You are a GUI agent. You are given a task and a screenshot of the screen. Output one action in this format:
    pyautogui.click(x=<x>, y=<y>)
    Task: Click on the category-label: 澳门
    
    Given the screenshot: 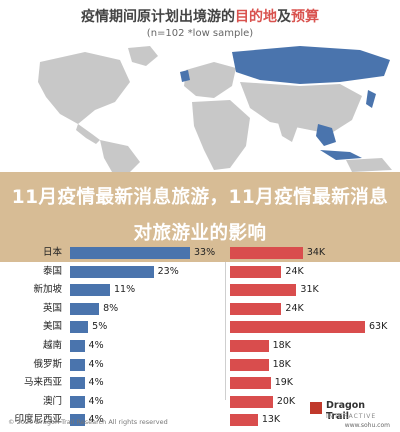 What is the action you would take?
    pyautogui.click(x=52, y=401)
    